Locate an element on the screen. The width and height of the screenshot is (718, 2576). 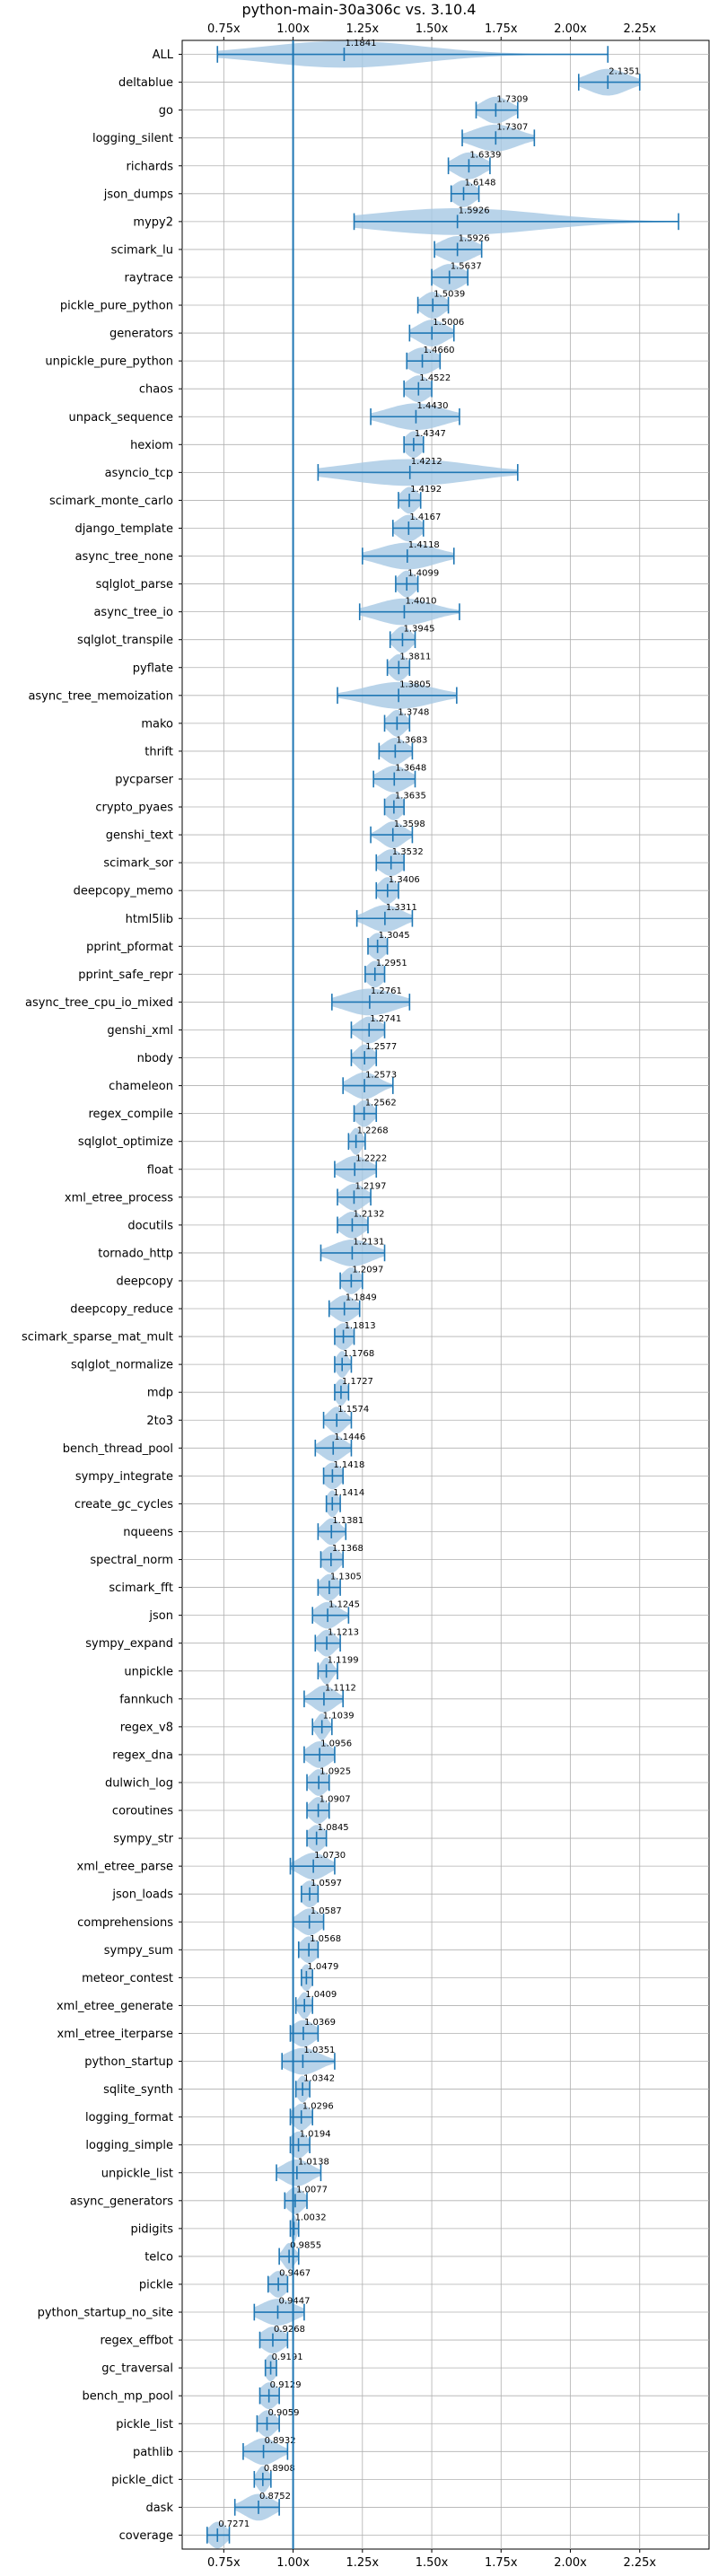
chart-title: python-main-30a306c vs. 3.10.4 is located at coordinates (359, 9).